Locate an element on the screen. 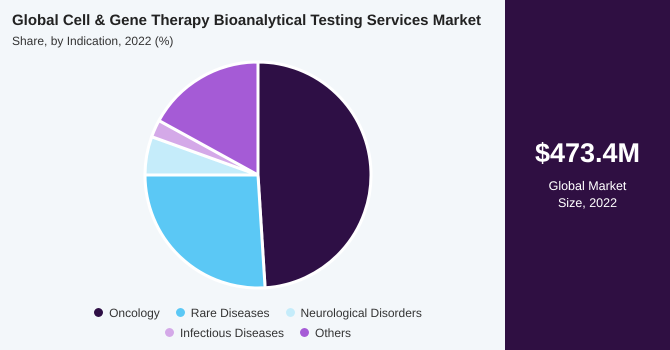  text: Global Market Size, 2022 is located at coordinates (588, 195).